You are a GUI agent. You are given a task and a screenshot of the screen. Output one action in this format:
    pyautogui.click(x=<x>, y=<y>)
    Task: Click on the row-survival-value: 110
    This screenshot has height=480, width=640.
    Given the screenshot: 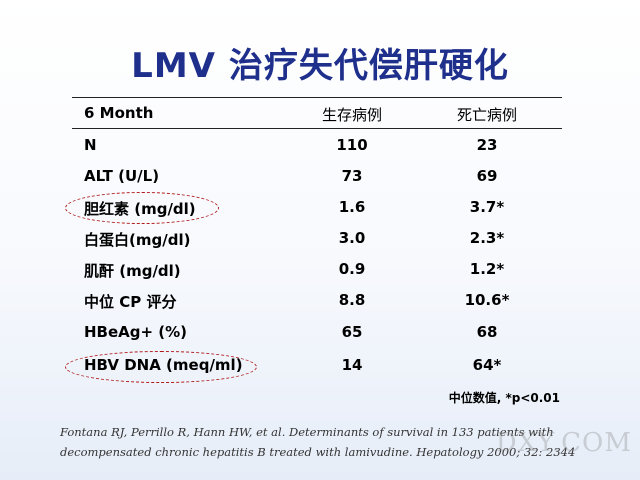 What is the action you would take?
    pyautogui.click(x=352, y=145)
    